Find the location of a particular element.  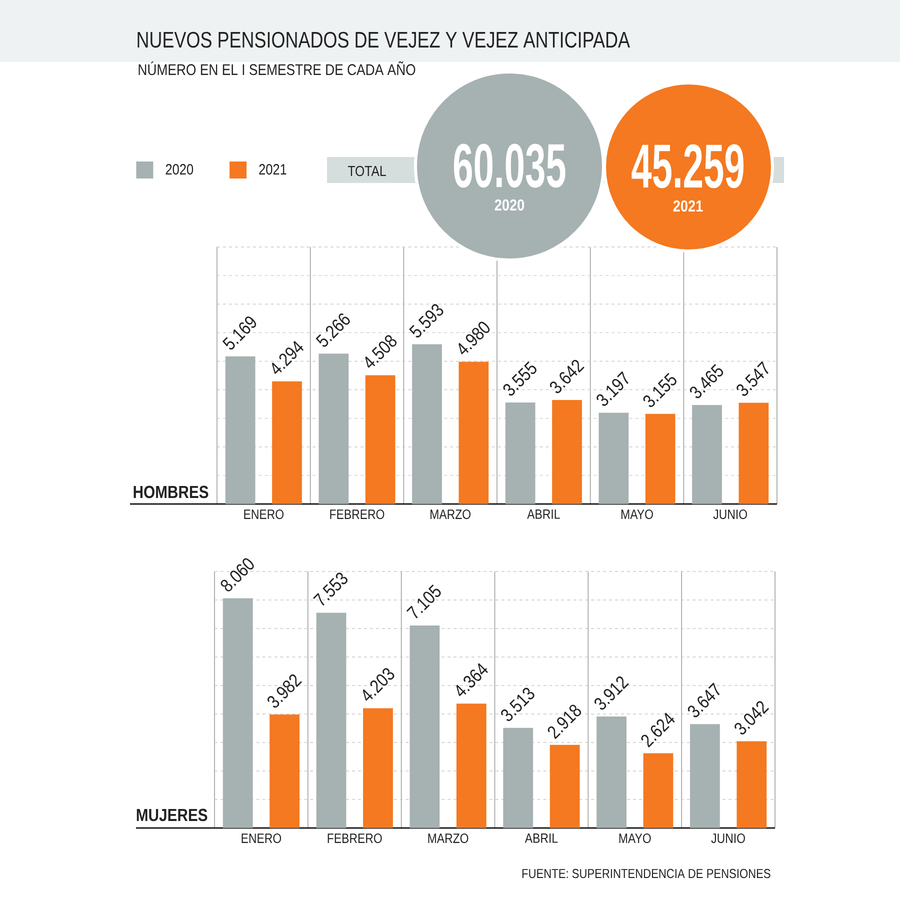

text: 60.035 is located at coordinates (510, 166).